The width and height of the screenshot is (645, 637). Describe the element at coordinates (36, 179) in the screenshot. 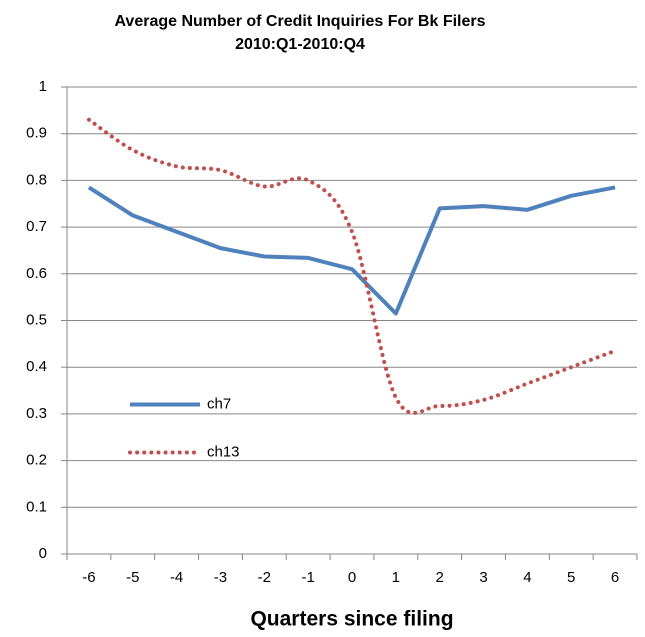

I see `y-tick-label: 0.8` at that location.